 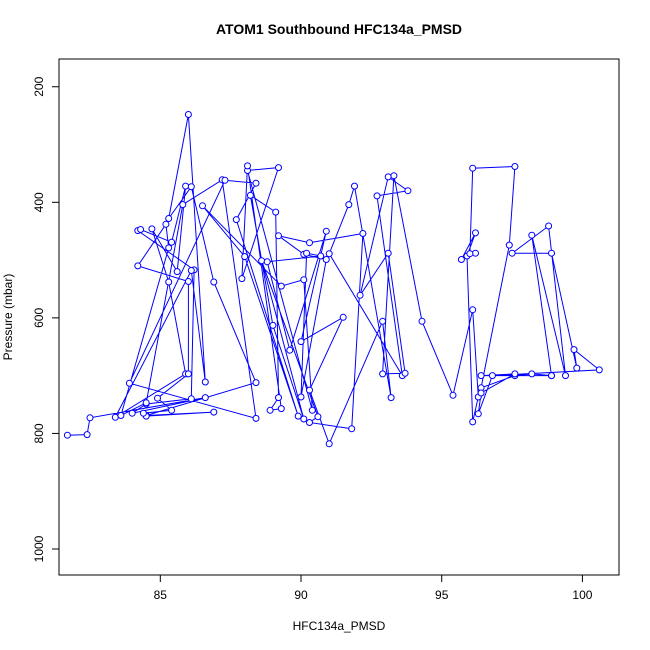 I want to click on x-tick-label: 90, so click(x=301, y=595).